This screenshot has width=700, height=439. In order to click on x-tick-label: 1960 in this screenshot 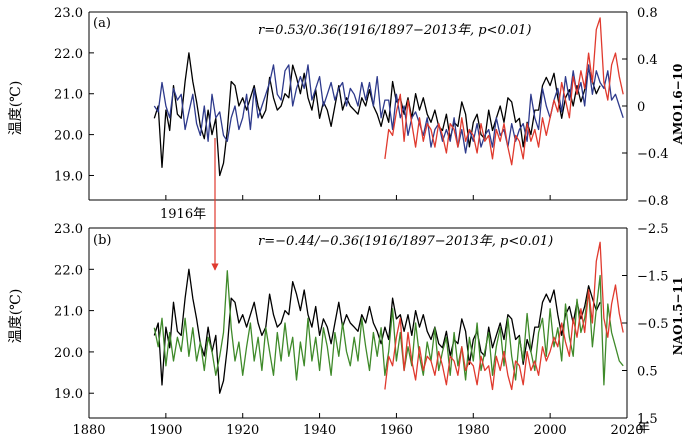, I will do `click(396, 430)`.